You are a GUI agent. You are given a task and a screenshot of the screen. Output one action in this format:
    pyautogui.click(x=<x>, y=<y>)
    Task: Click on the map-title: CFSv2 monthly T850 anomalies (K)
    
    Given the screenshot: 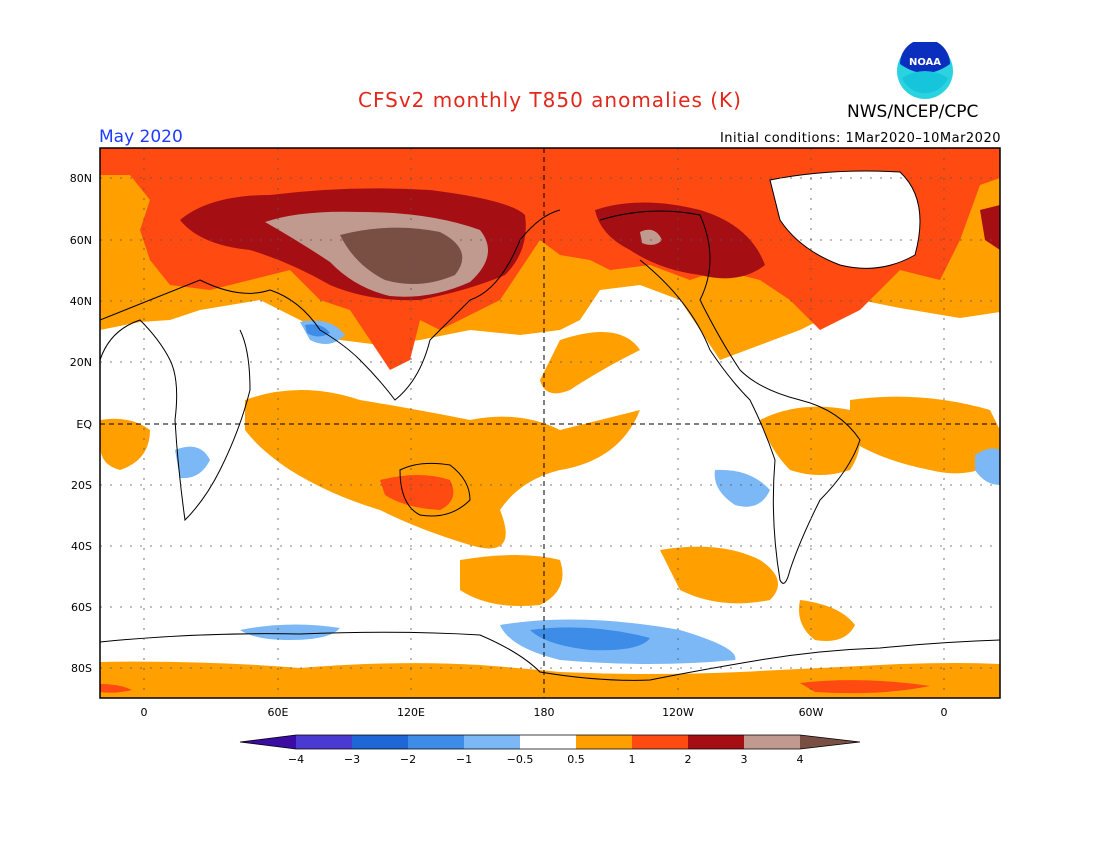 What is the action you would take?
    pyautogui.click(x=550, y=100)
    